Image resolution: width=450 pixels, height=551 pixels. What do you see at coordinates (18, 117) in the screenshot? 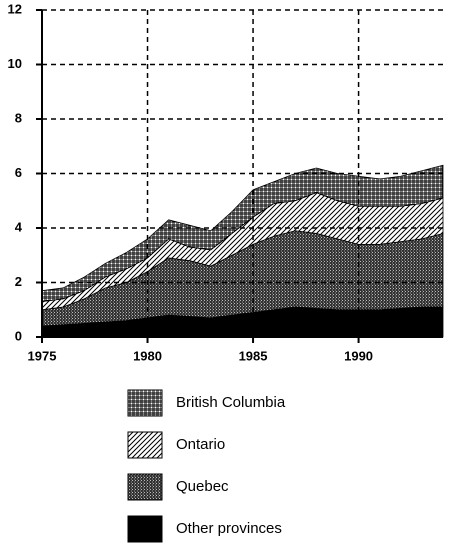
I see `y-tick-label: 8` at bounding box center [18, 117].